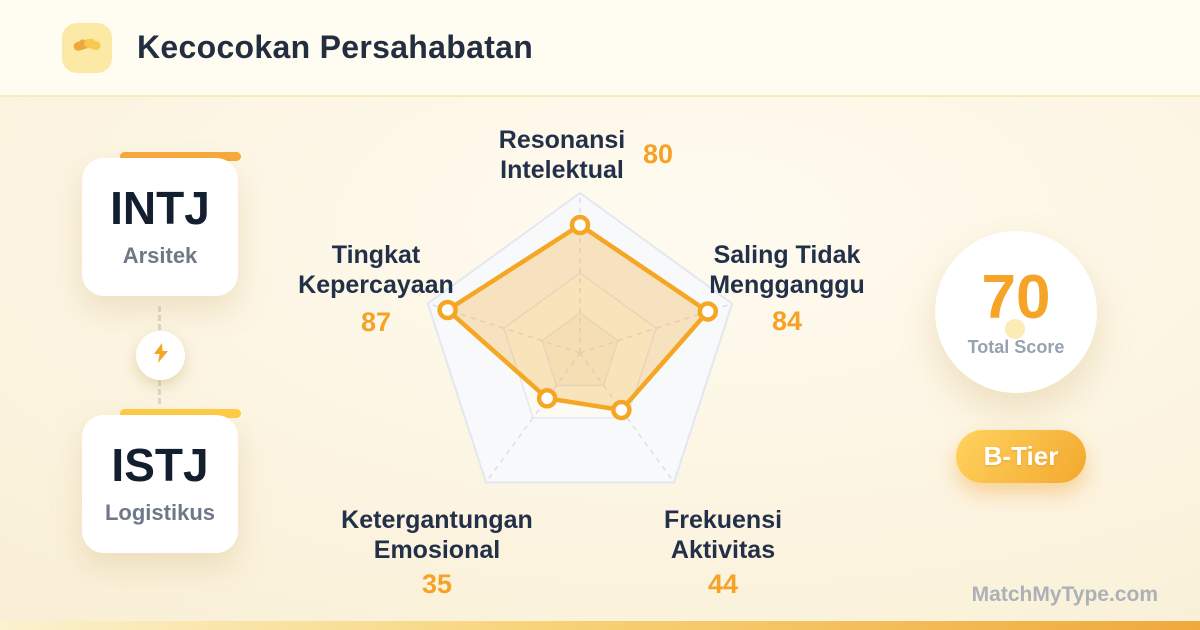  What do you see at coordinates (1016, 297) in the screenshot?
I see `score-value: 70` at bounding box center [1016, 297].